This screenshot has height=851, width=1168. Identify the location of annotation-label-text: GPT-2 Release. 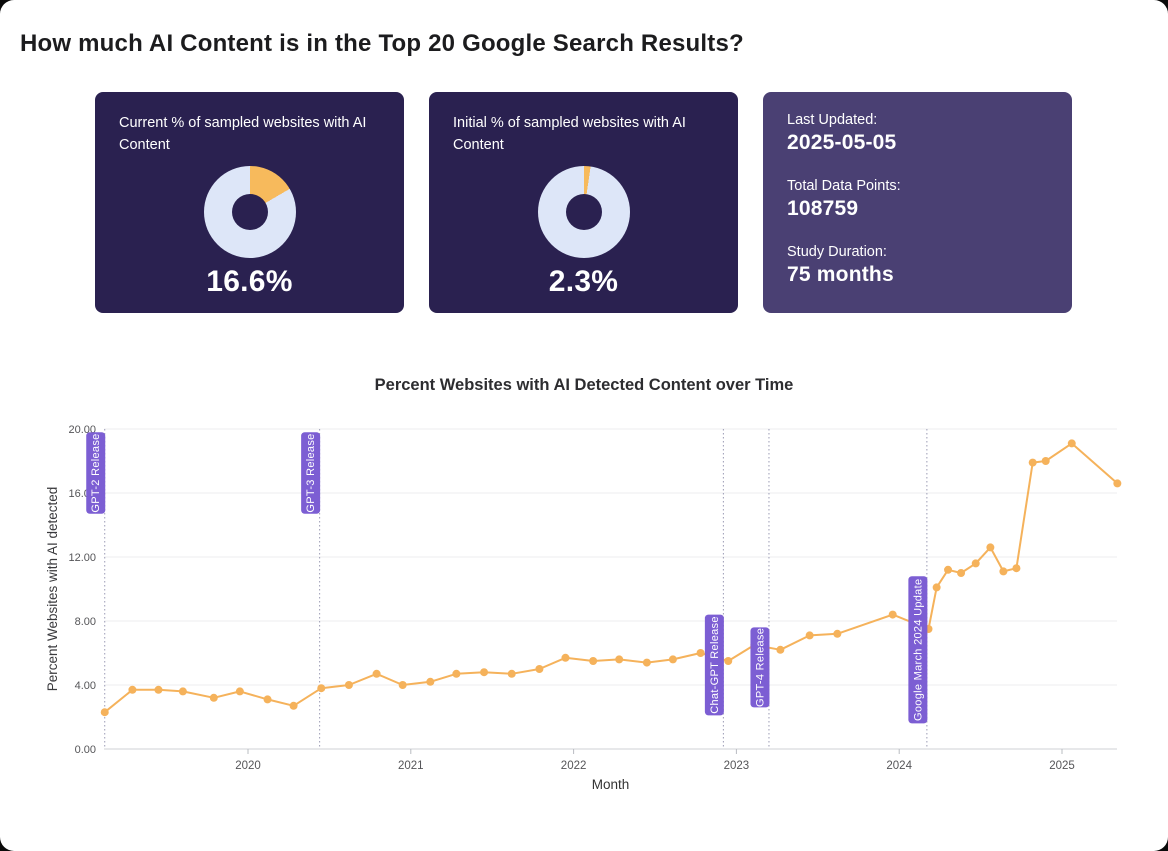
(96, 472).